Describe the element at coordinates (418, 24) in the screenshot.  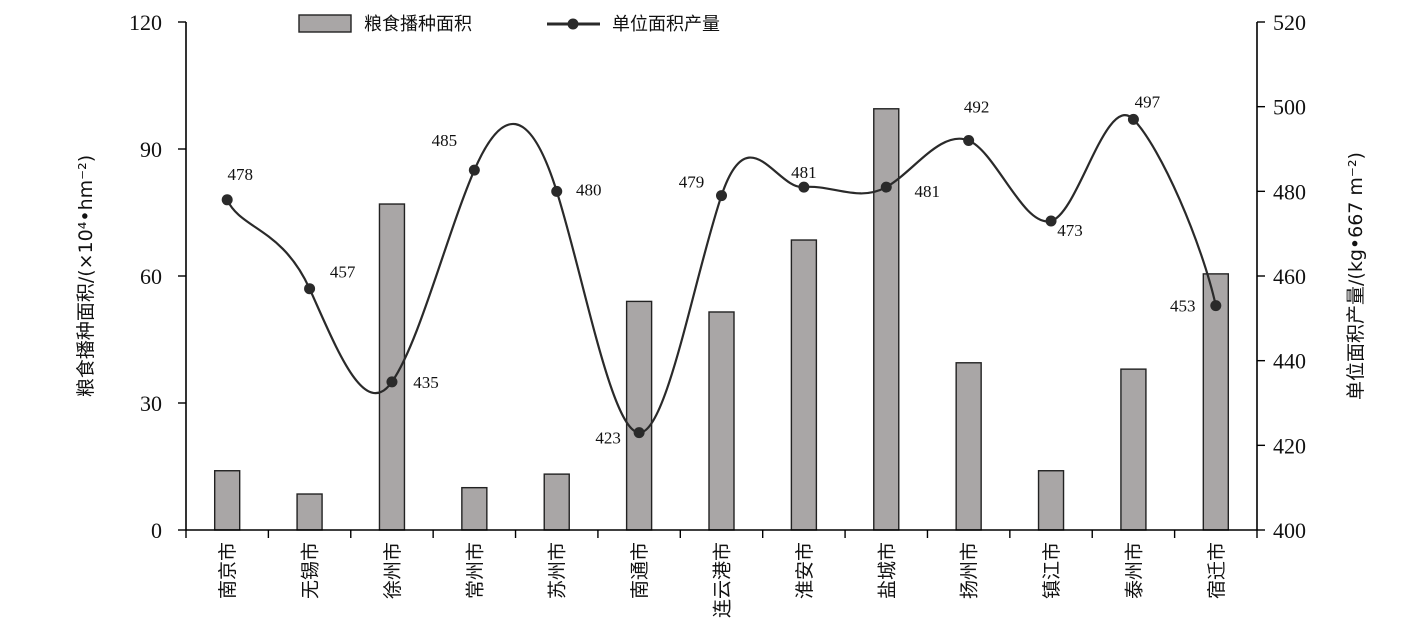
I see `legend-label-0: 粮食播种面积` at that location.